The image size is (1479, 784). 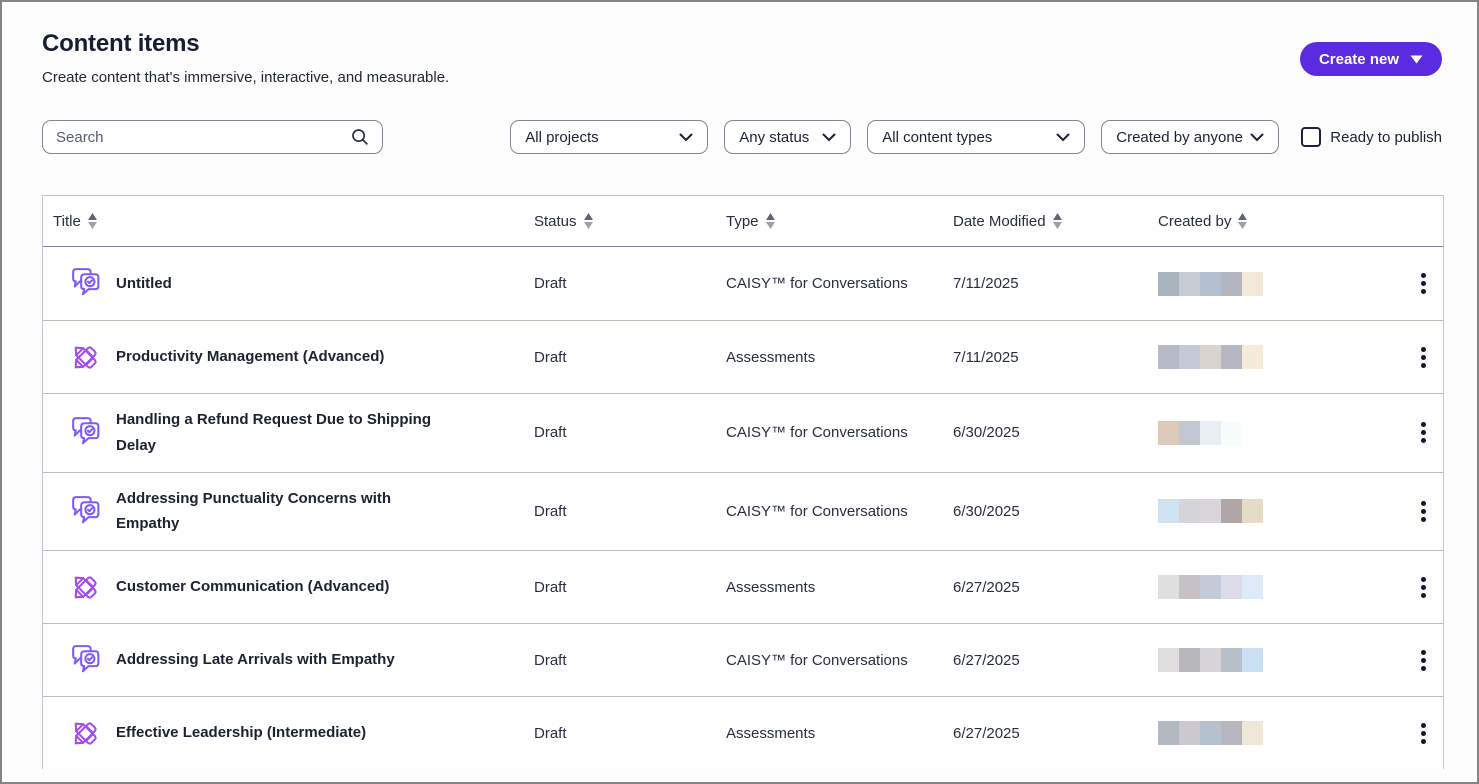 I want to click on column-header-status: Status, so click(x=630, y=221).